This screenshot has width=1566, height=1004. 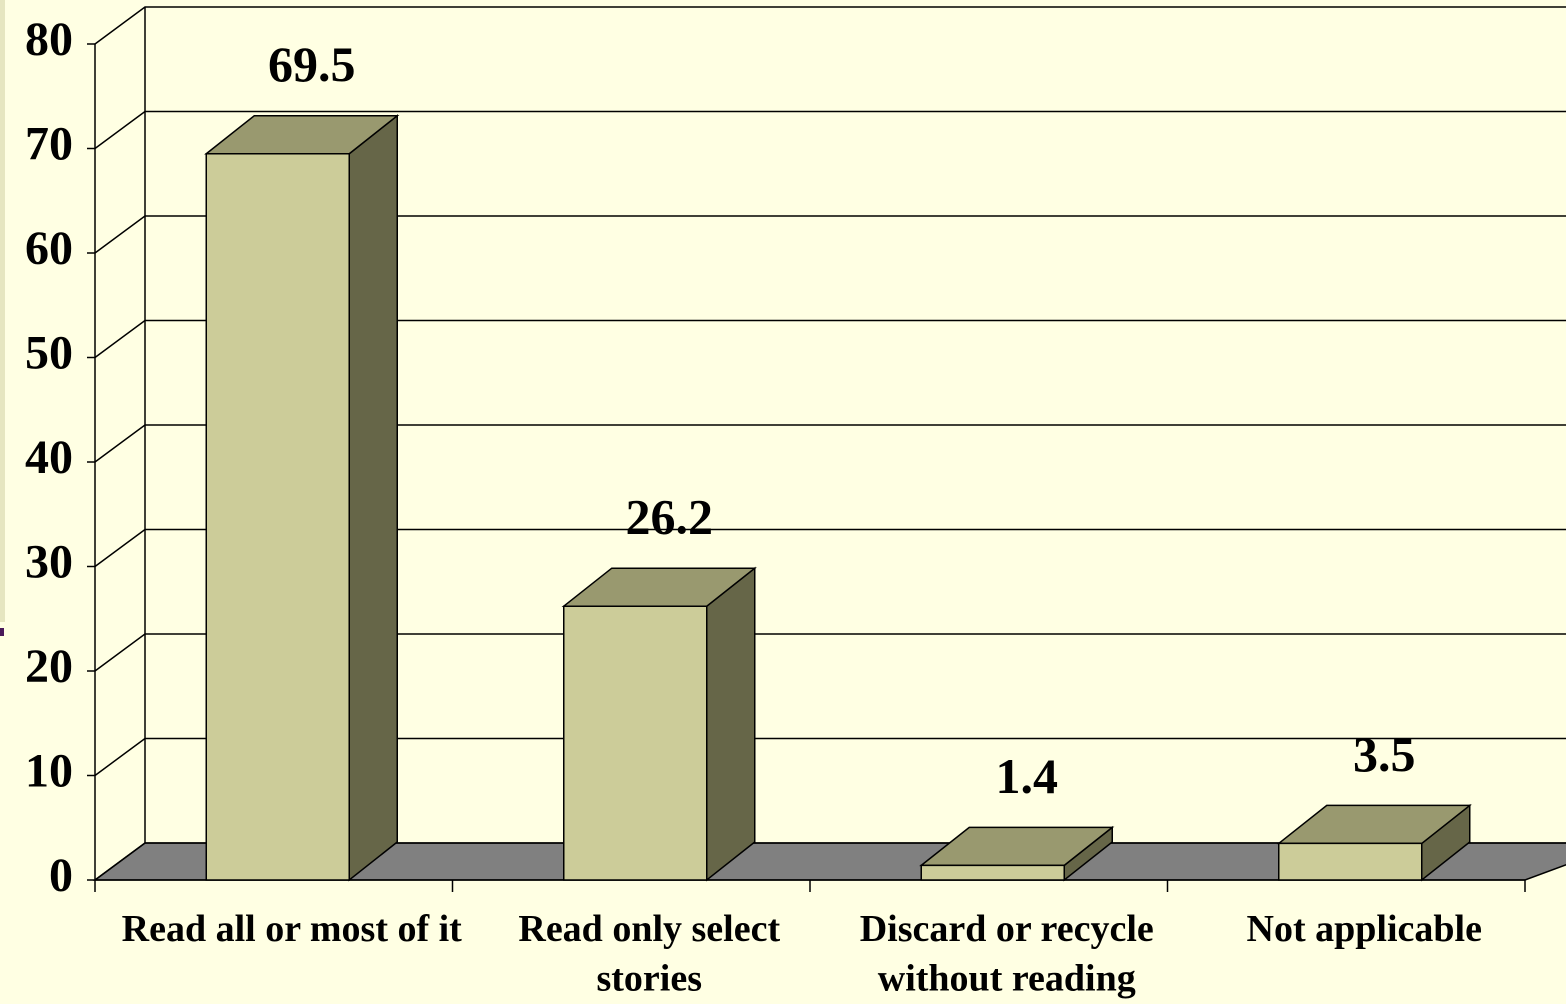 What do you see at coordinates (1027, 776) in the screenshot?
I see `value-label: 1.4` at bounding box center [1027, 776].